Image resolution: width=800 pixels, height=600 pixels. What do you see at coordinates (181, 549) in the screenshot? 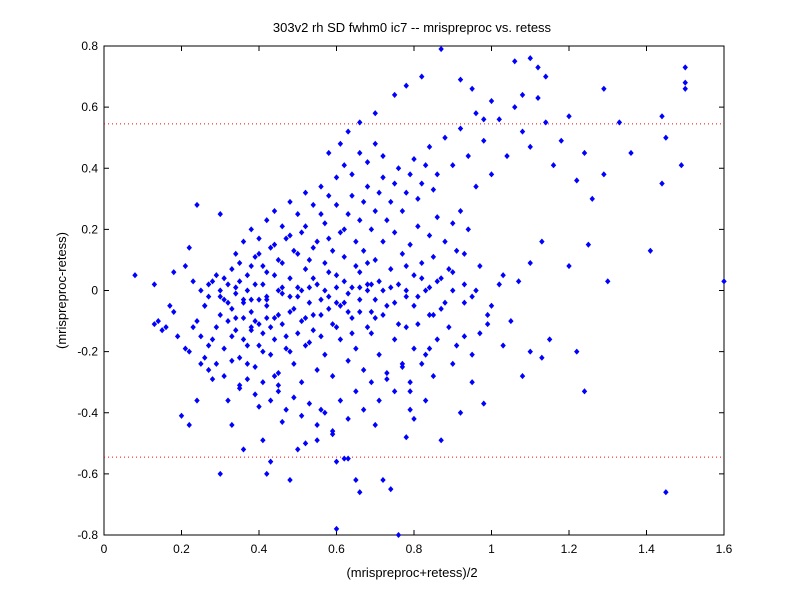
I see `x-tick-label: 0.2` at bounding box center [181, 549].